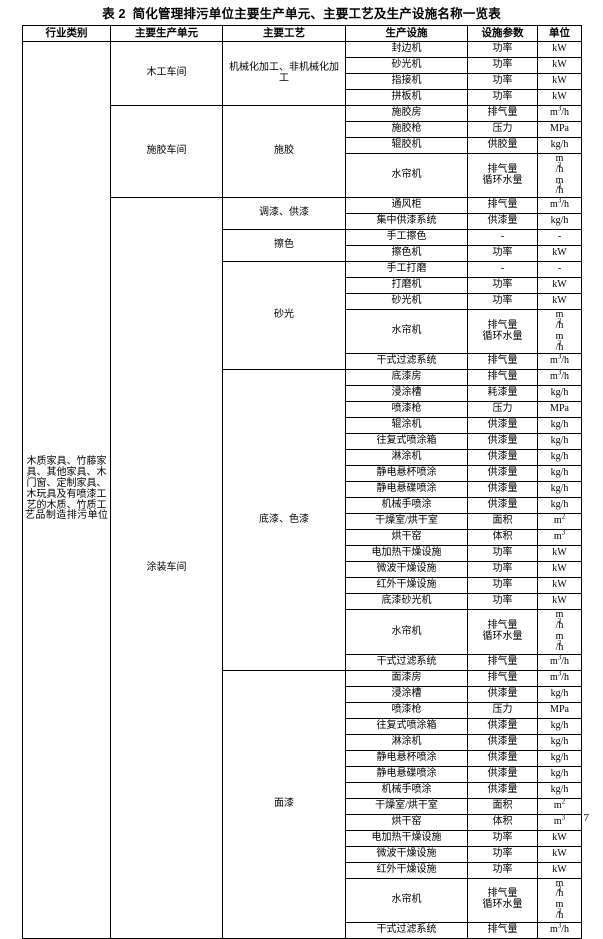  What do you see at coordinates (559, 410) in the screenshot?
I see `unit-cell: MPa` at bounding box center [559, 410].